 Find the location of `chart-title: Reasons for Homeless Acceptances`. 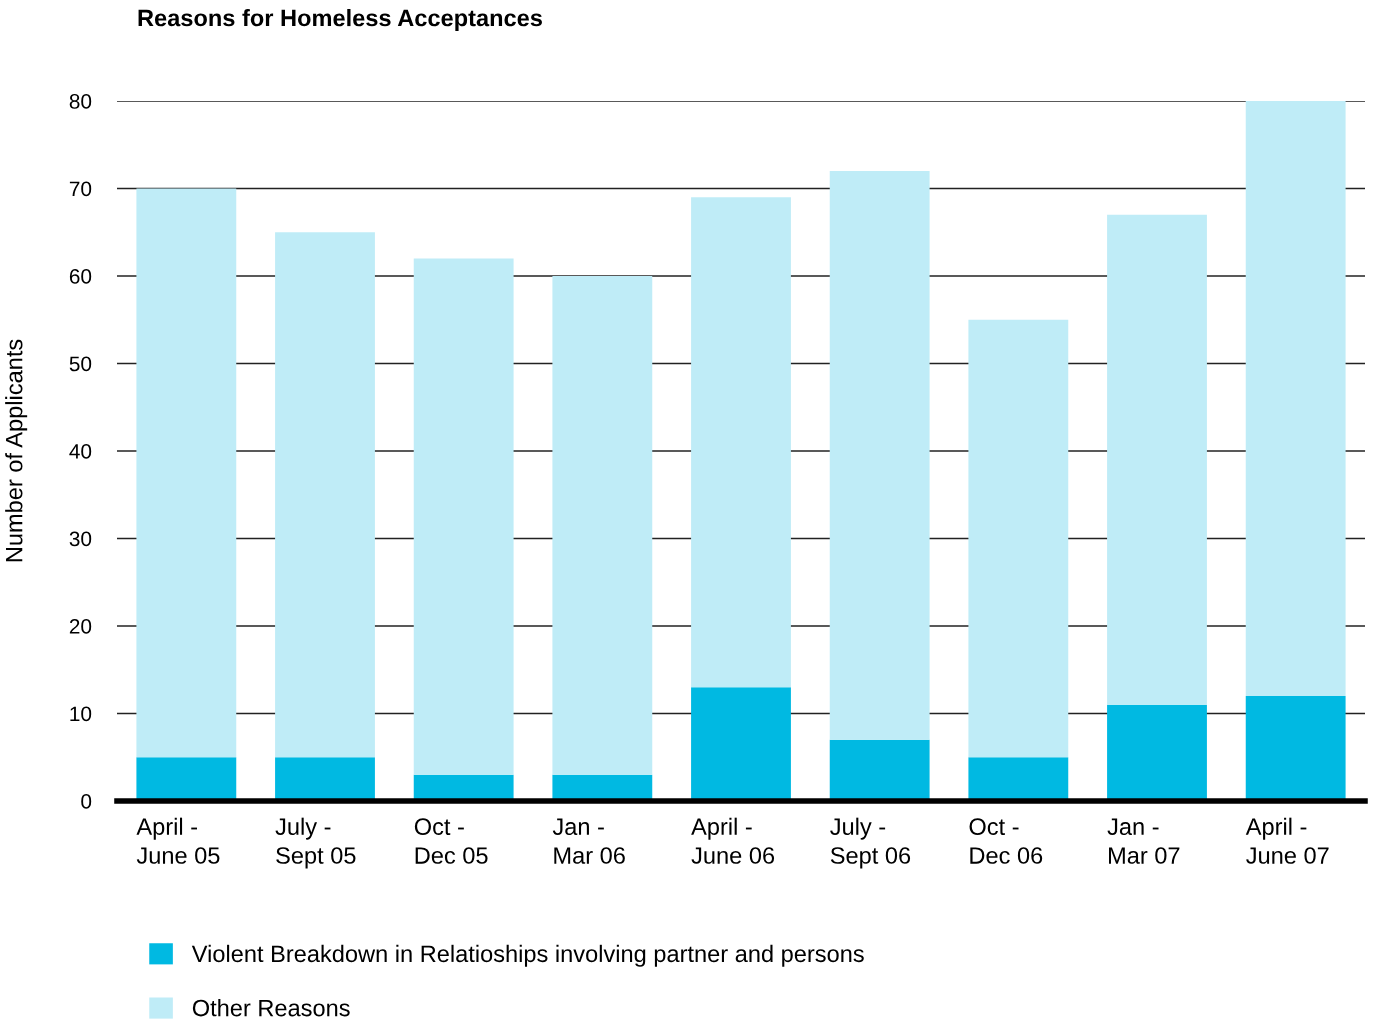

chart-title: Reasons for Homeless Acceptances is located at coordinates (340, 20).